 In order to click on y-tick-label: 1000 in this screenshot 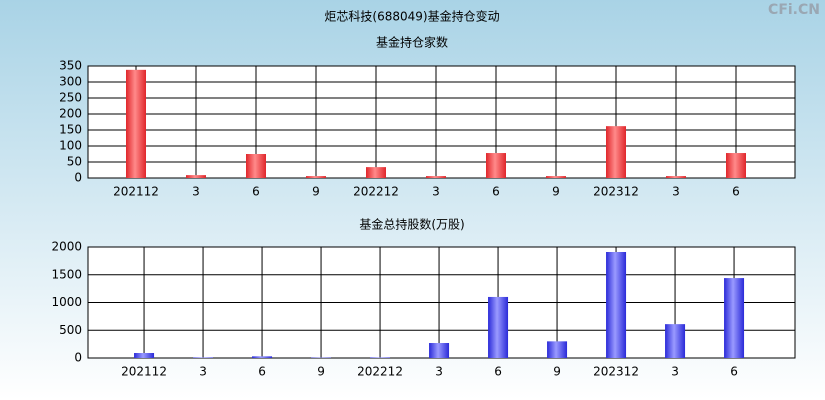, I will do `click(66, 302)`.